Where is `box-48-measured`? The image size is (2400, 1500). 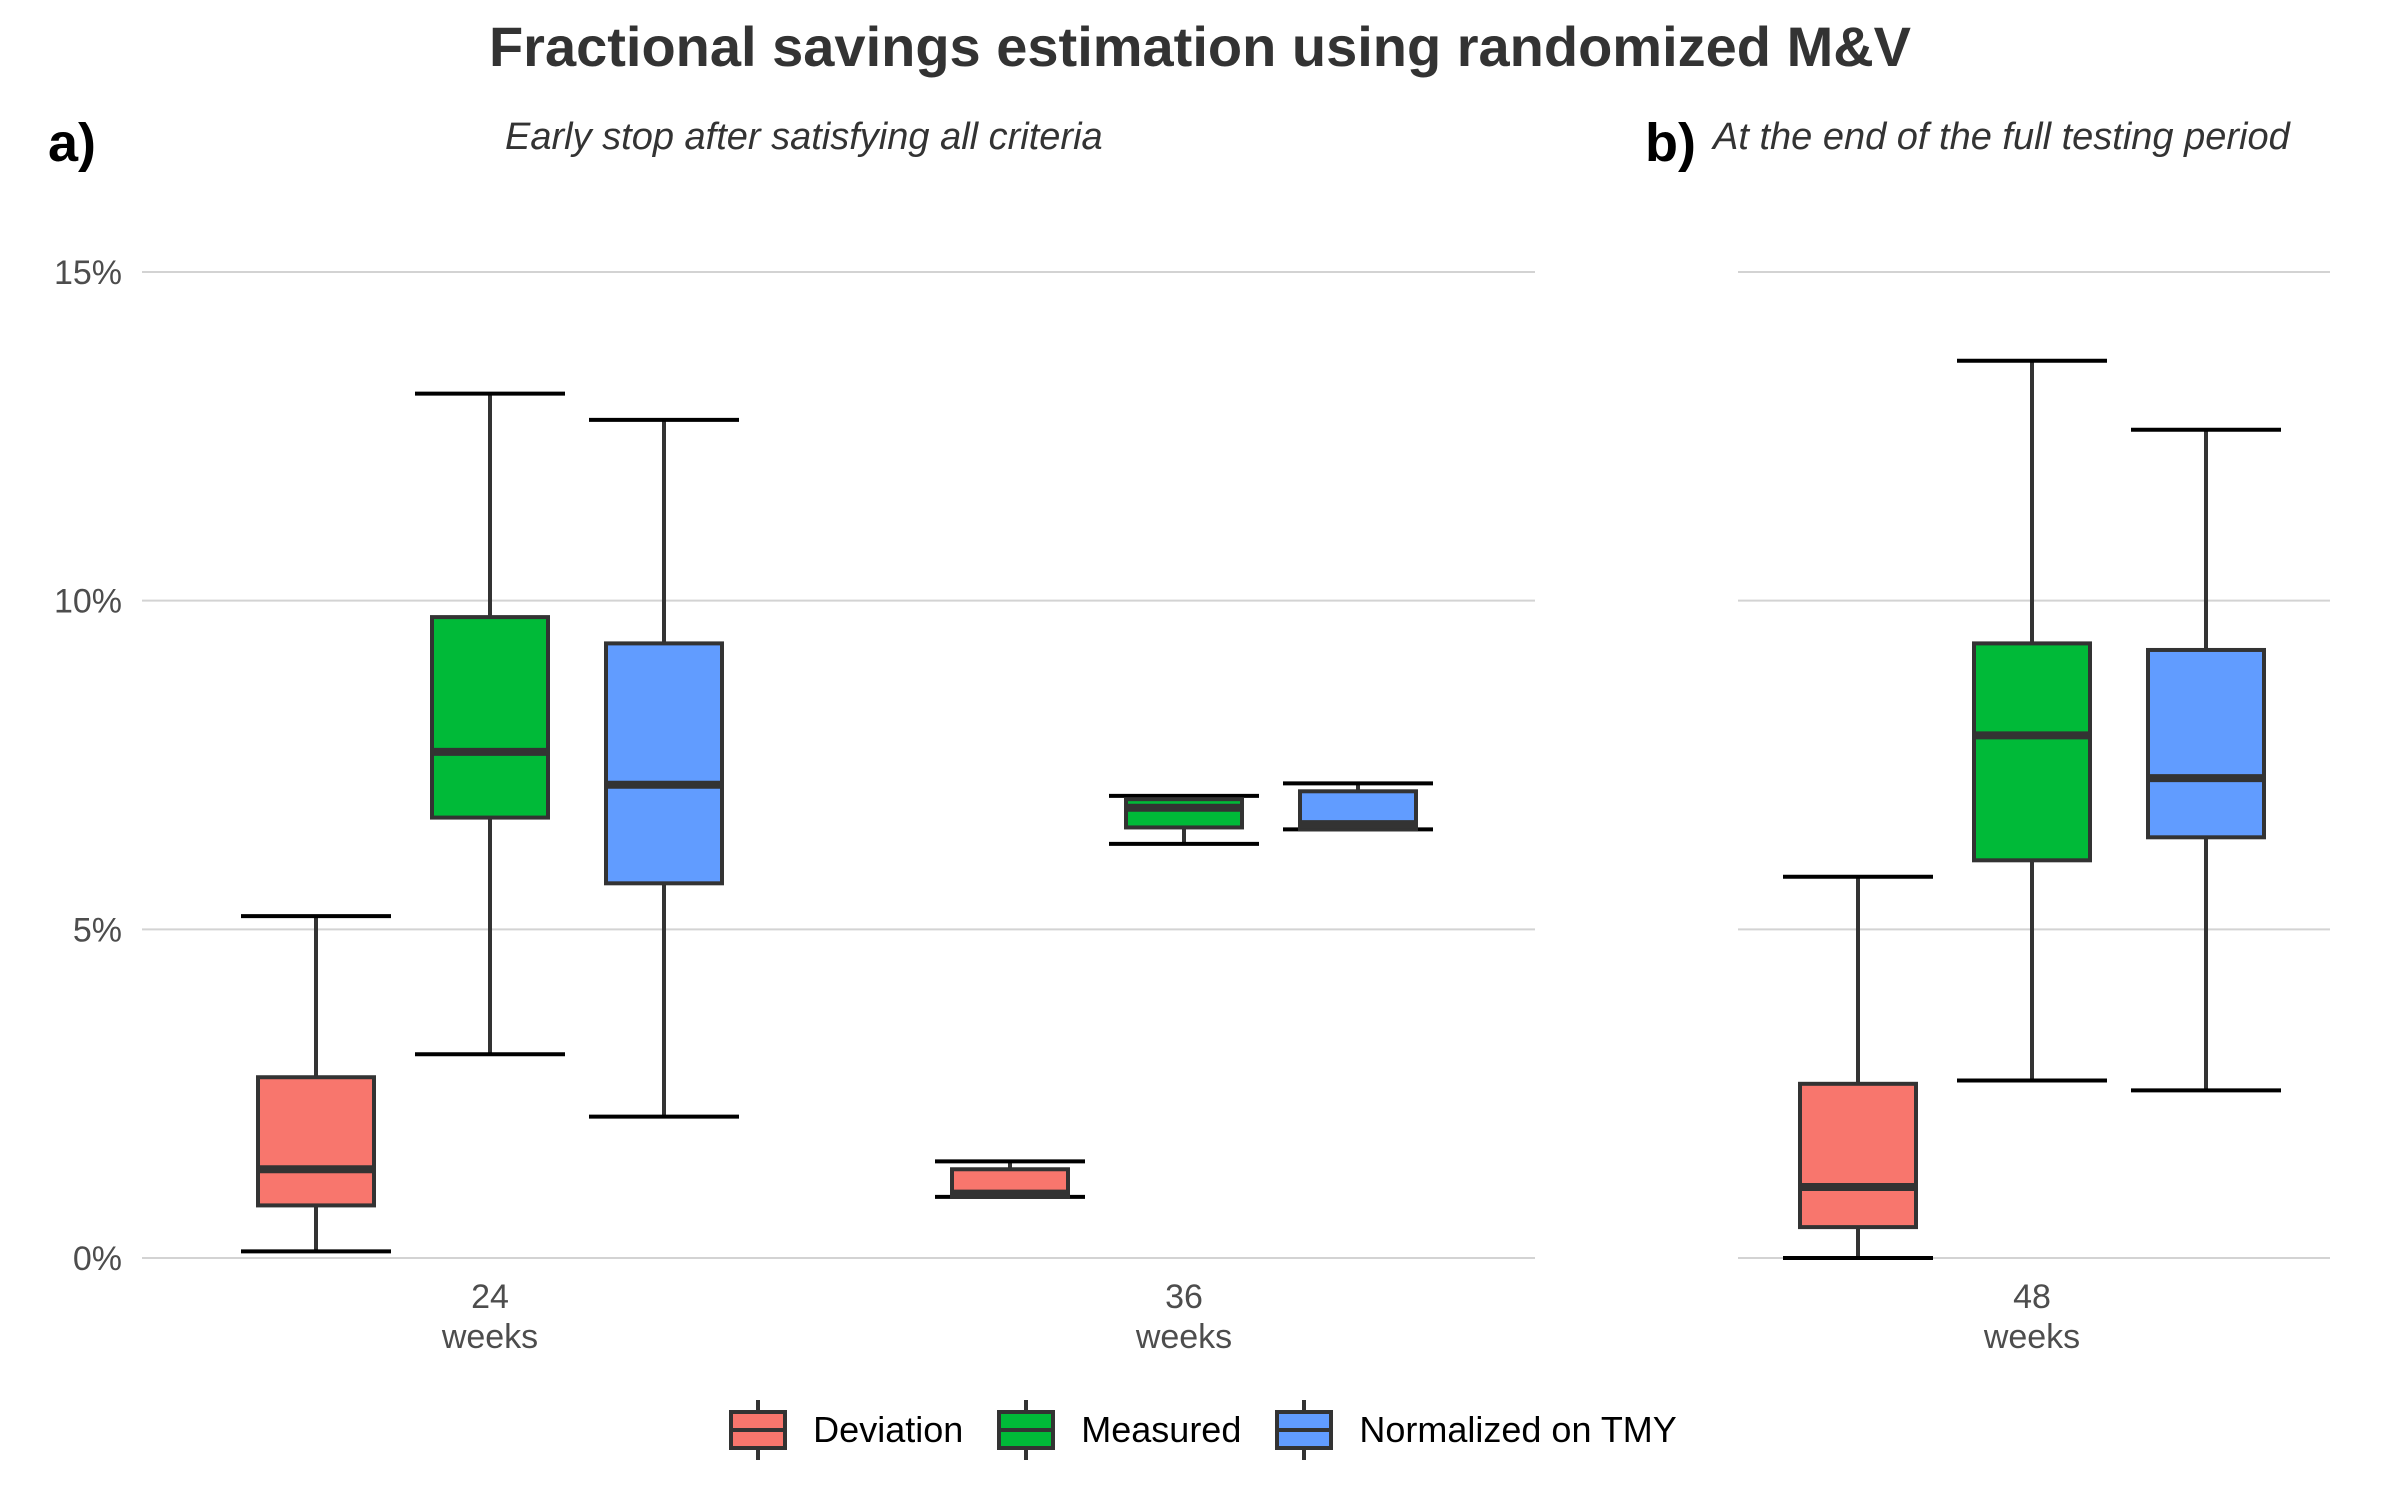 box-48-measured is located at coordinates (2032, 720).